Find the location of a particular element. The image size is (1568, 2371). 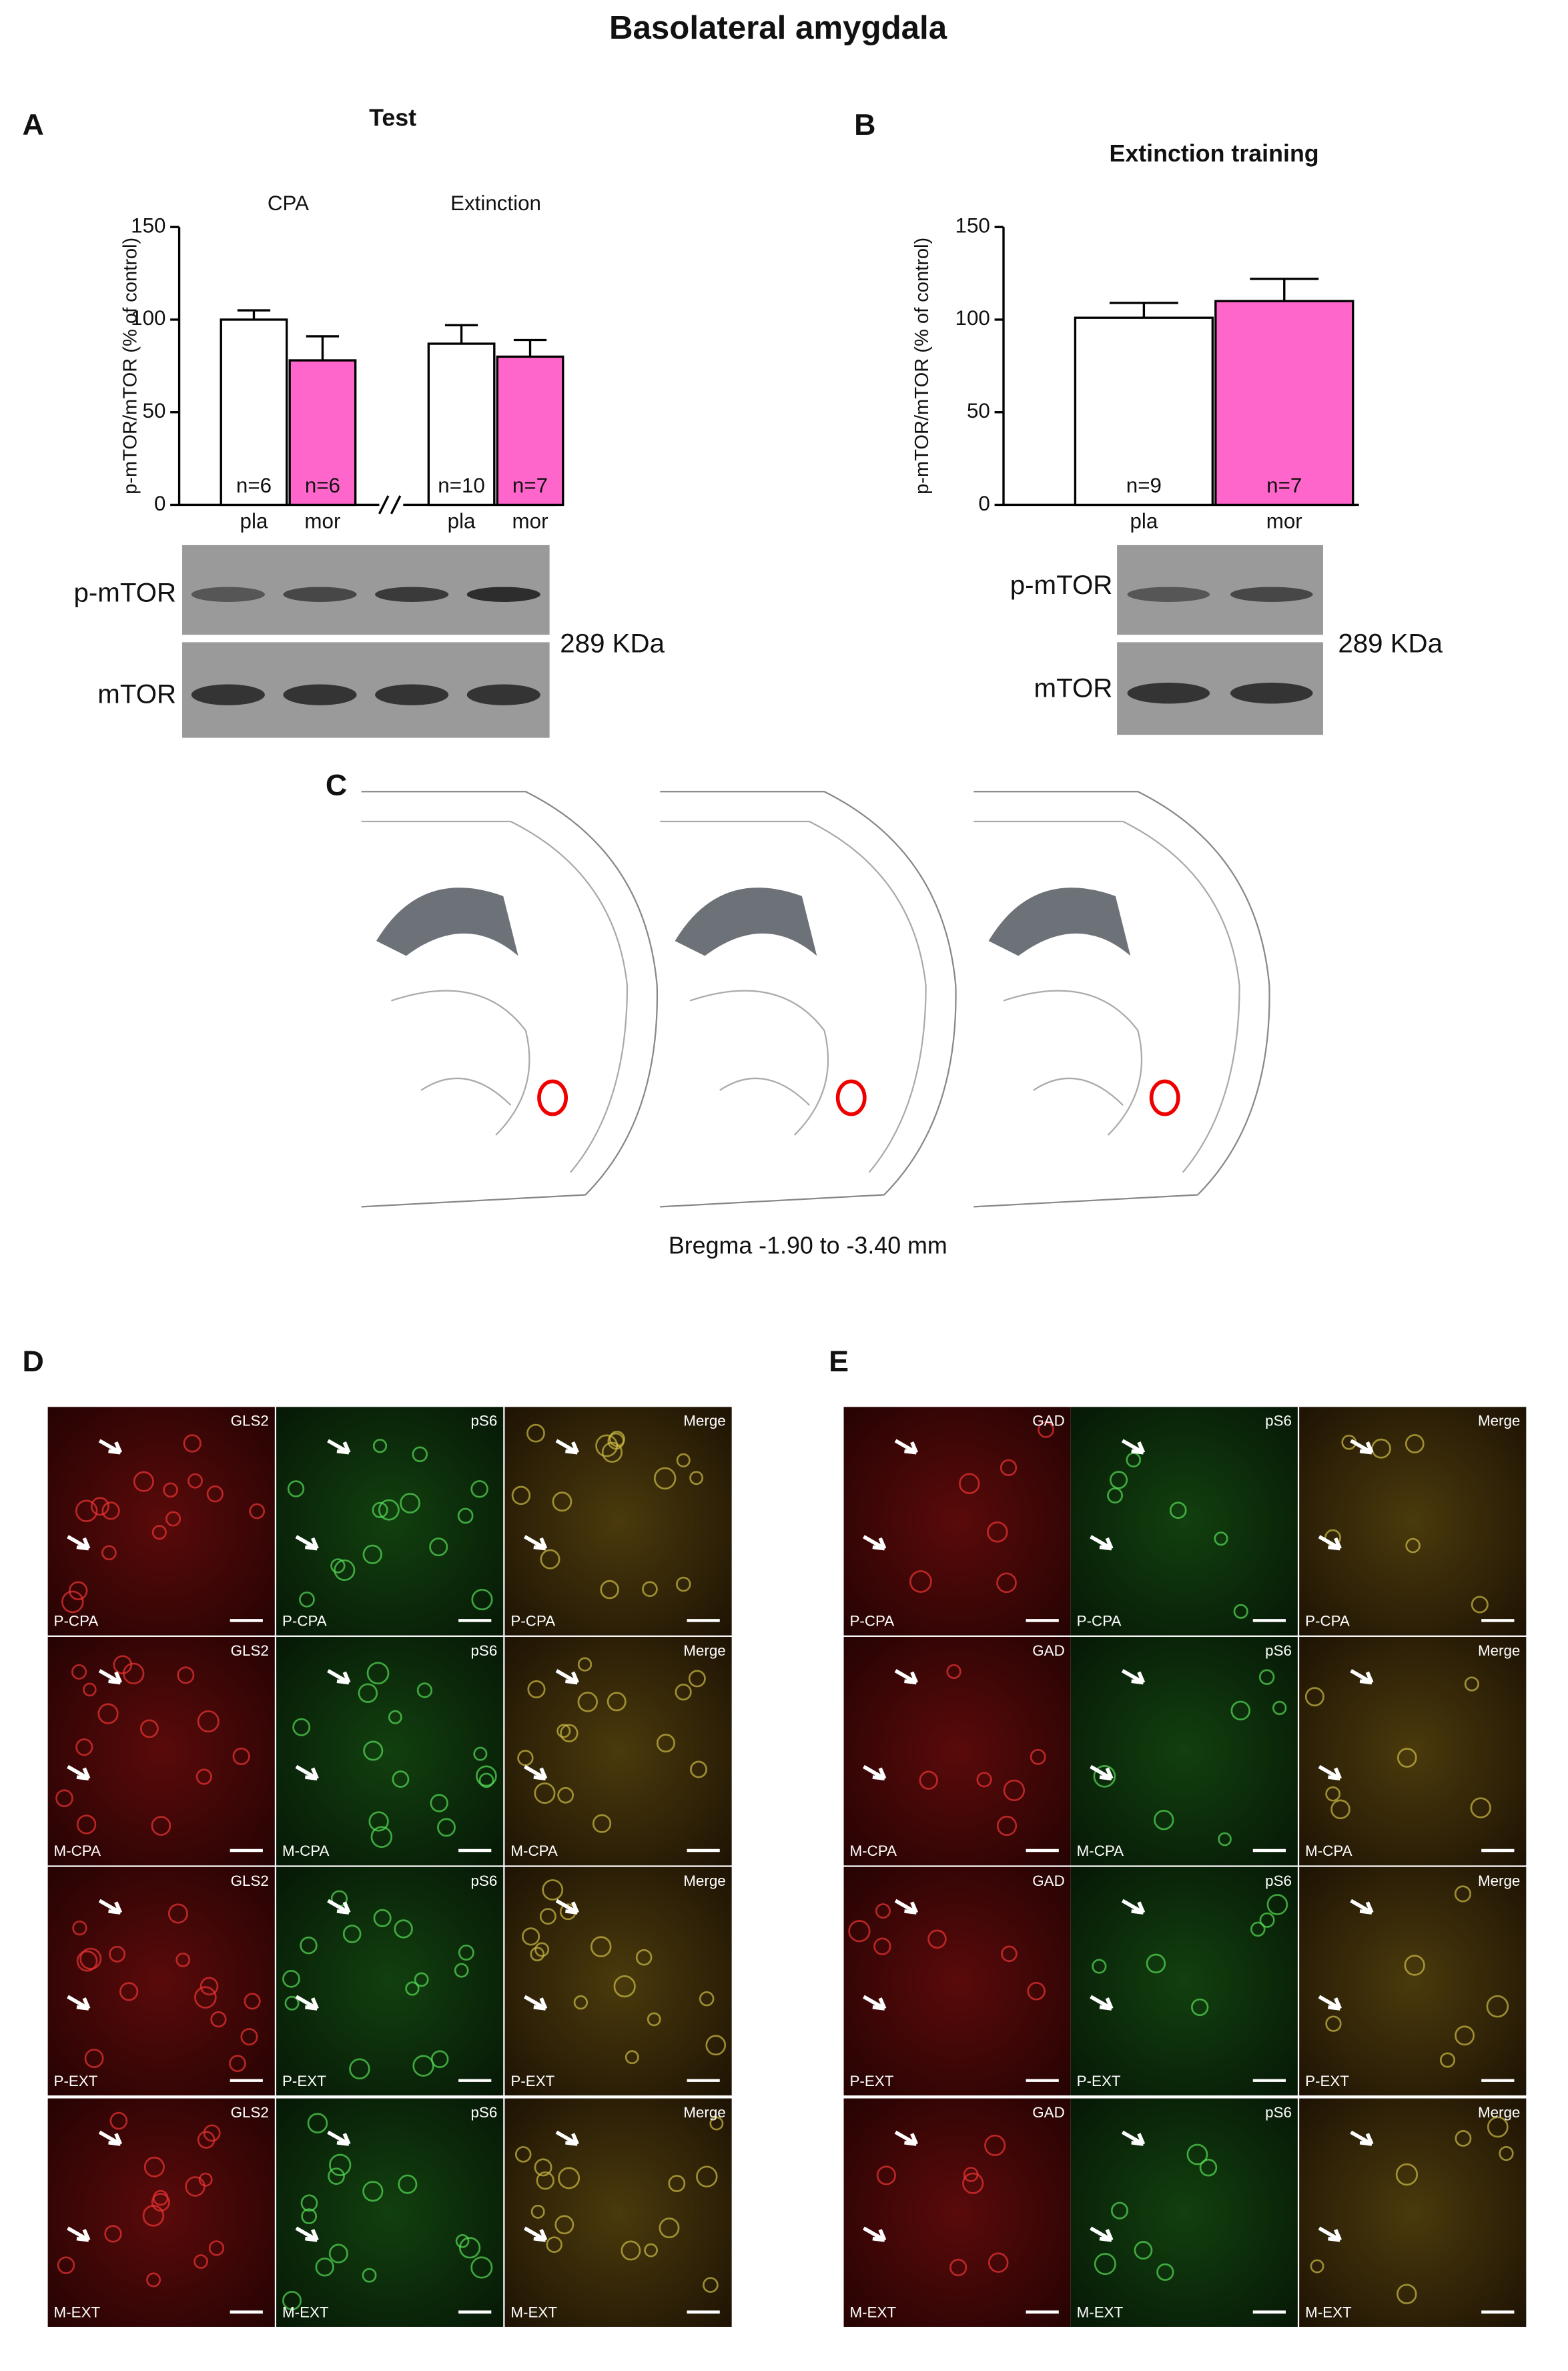

atlas-outline is located at coordinates (510, 1000).